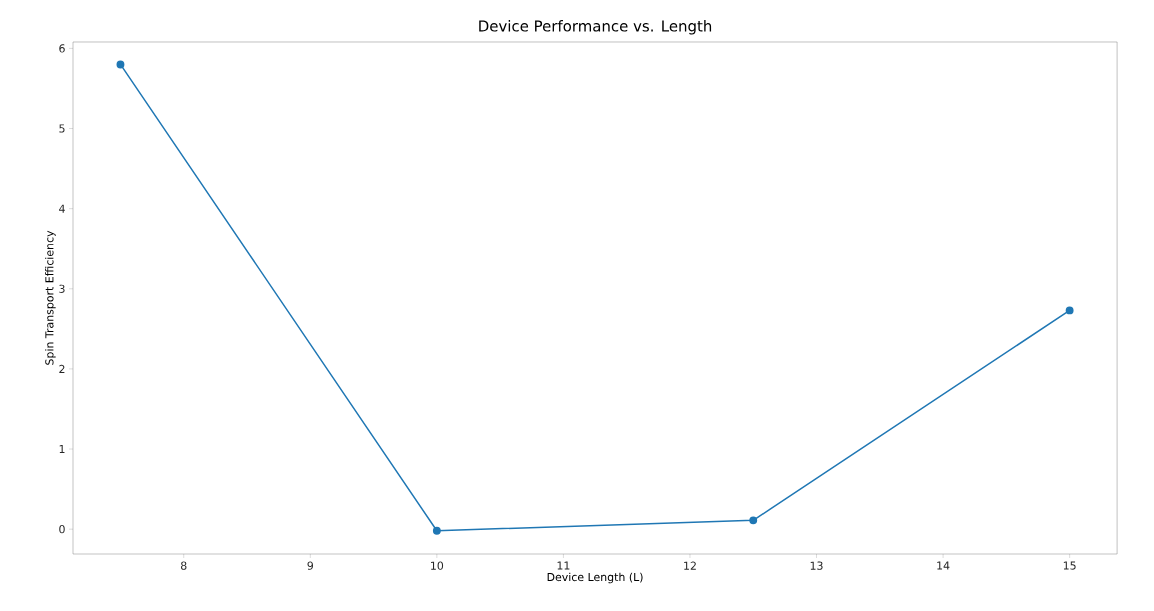 This screenshot has height=611, width=1154. I want to click on x-axis-title: Device Length (L), so click(595, 578).